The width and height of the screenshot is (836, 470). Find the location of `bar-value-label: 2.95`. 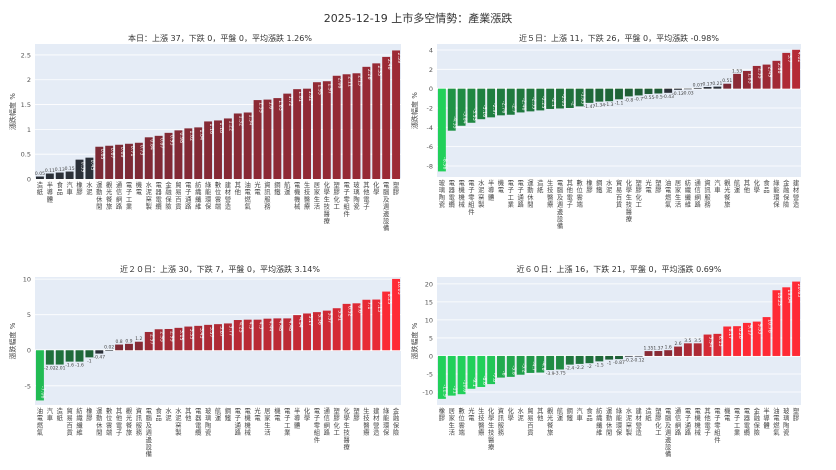

bar-value-label: 2.95 is located at coordinates (161, 336).